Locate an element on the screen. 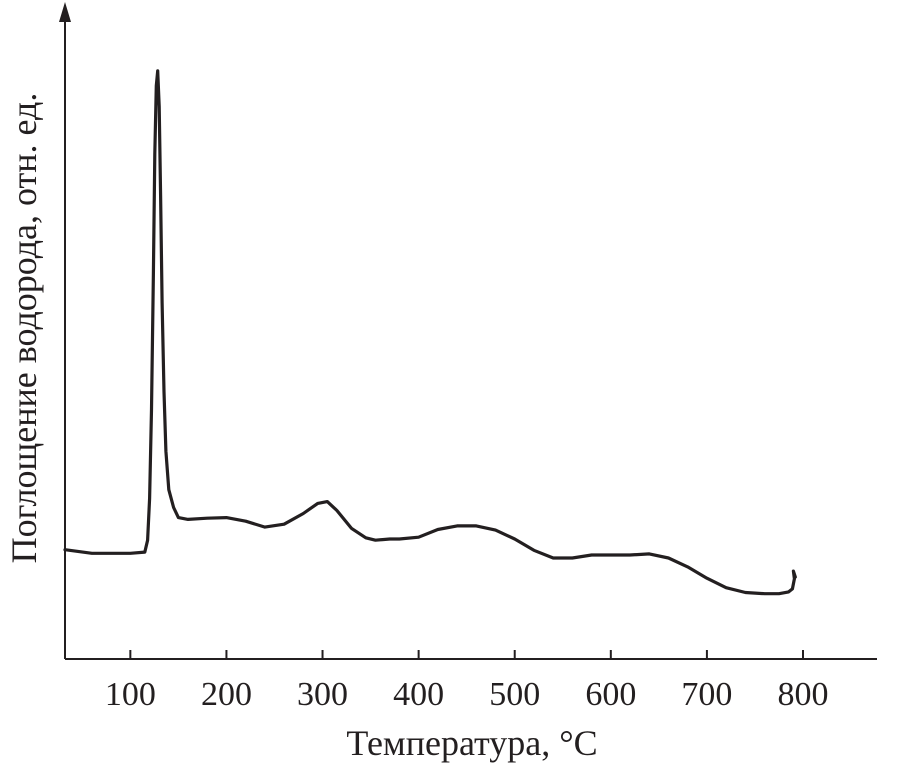  x-tick-label: 700 is located at coordinates (706, 694).